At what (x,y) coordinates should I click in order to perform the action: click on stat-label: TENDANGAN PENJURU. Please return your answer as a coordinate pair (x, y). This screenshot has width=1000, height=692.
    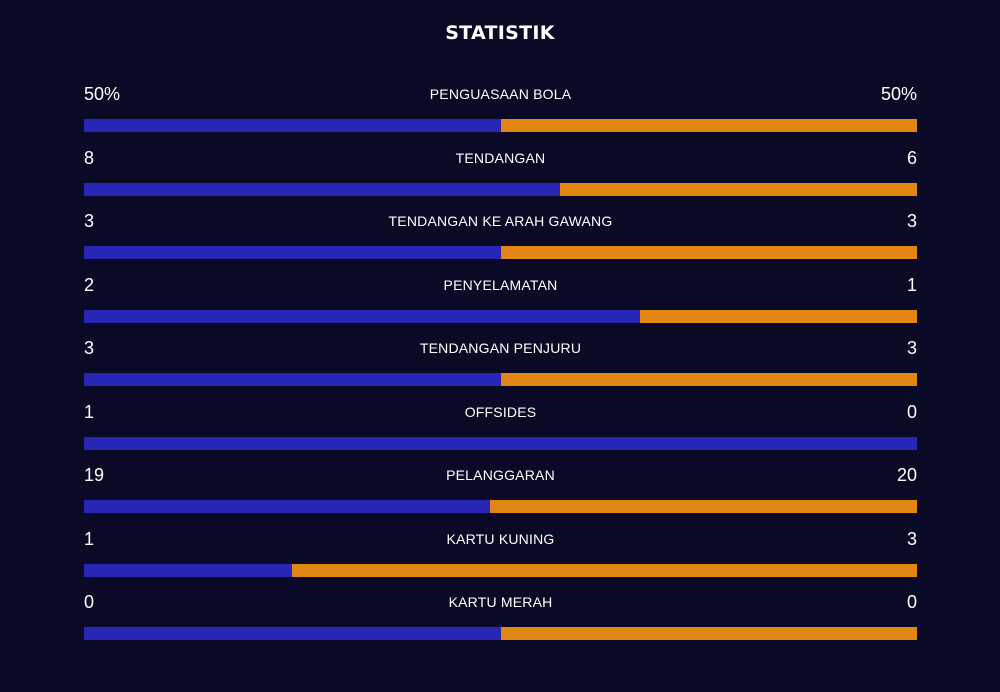
    Looking at the image, I should click on (500, 348).